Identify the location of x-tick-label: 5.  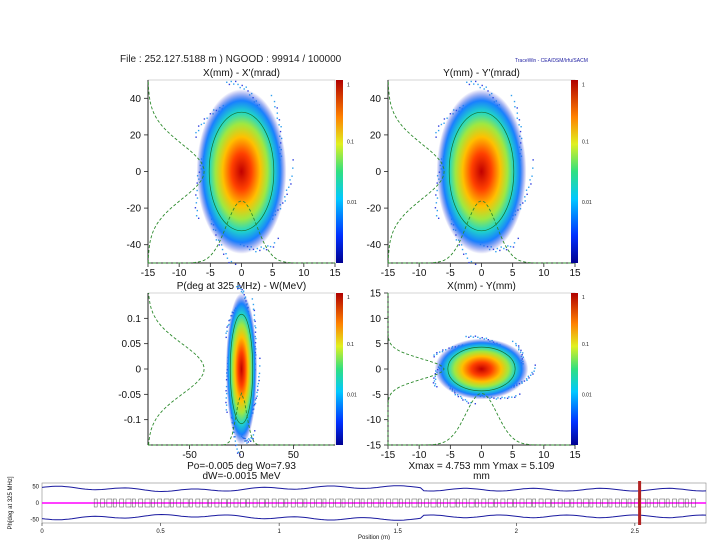
(513, 273).